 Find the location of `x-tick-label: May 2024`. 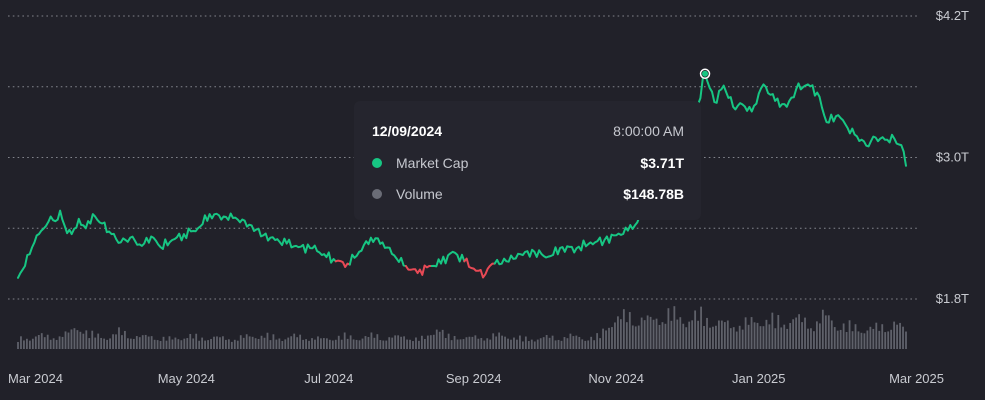

x-tick-label: May 2024 is located at coordinates (186, 378).